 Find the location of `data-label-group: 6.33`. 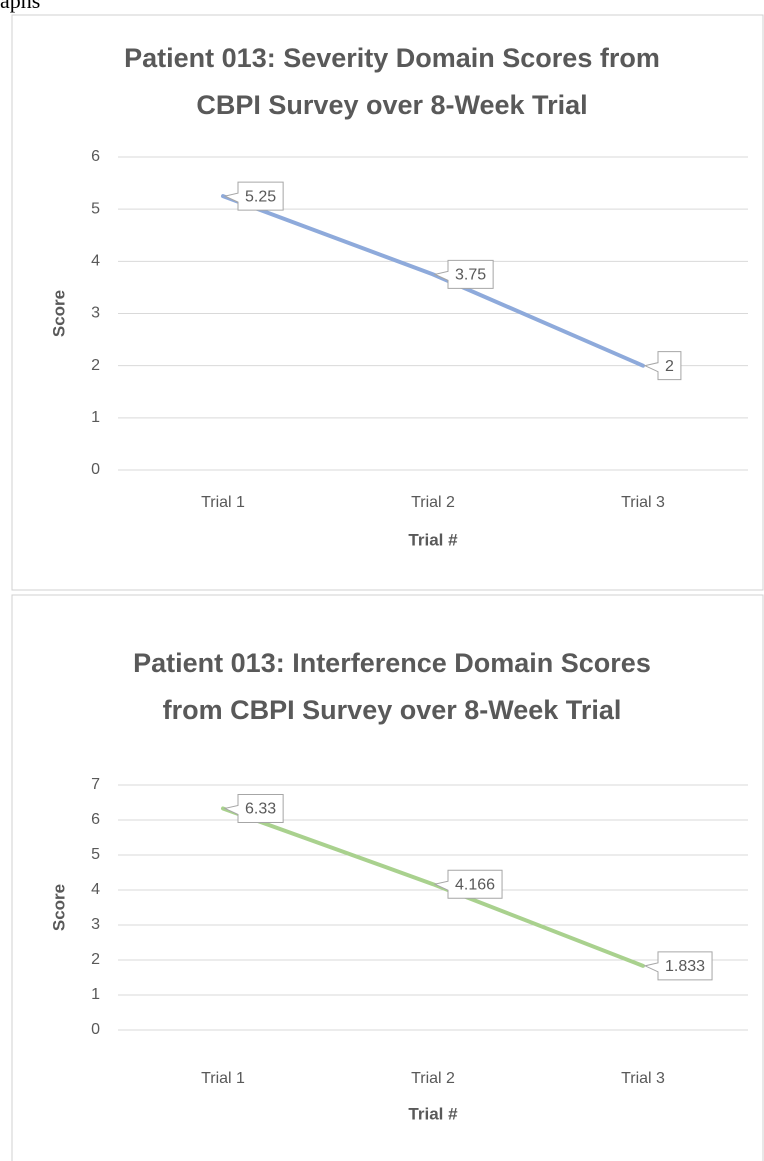

data-label-group: 6.33 is located at coordinates (253, 808).